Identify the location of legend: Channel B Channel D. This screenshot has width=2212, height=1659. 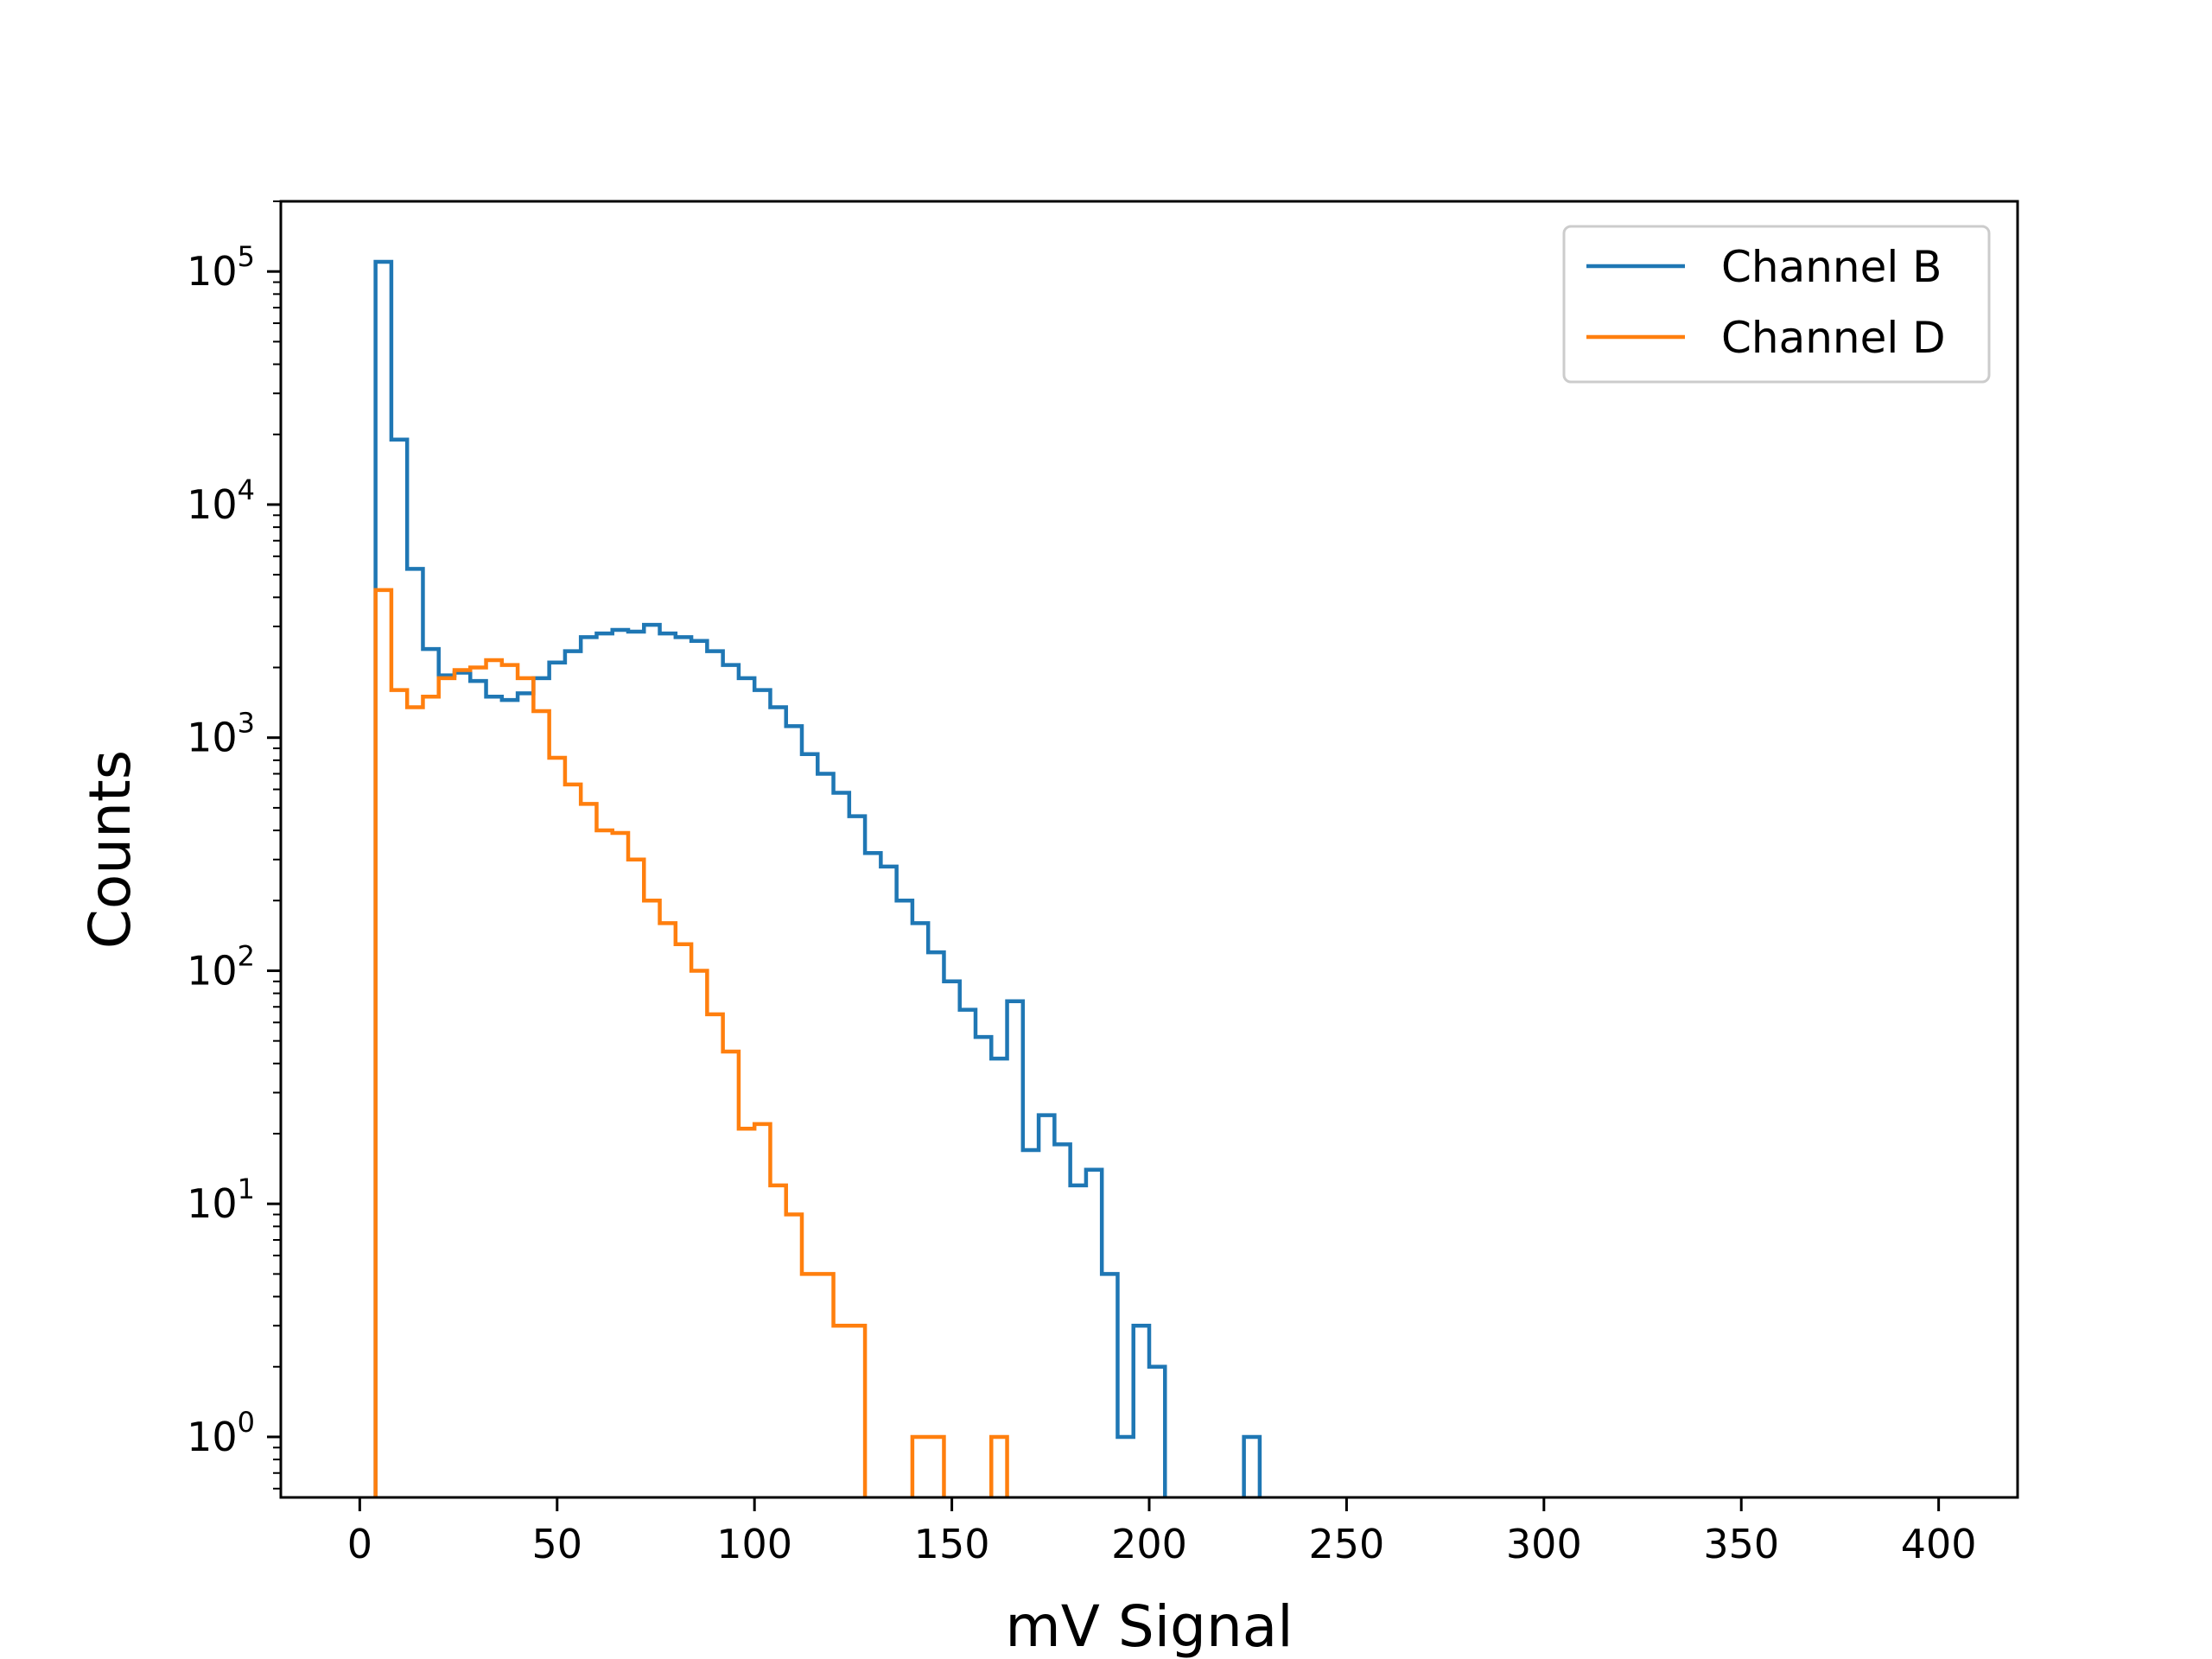
(1776, 304).